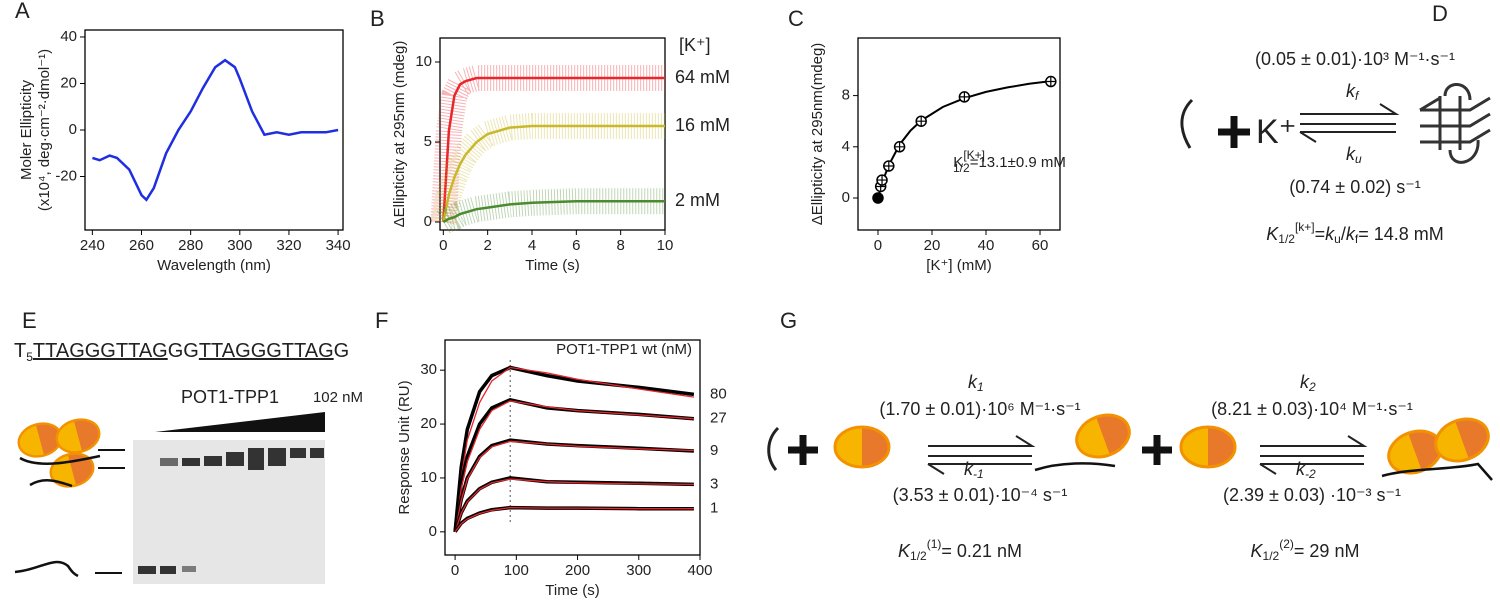  What do you see at coordinates (516, 570) in the screenshot?
I see `x-tick-label: 100` at bounding box center [516, 570].